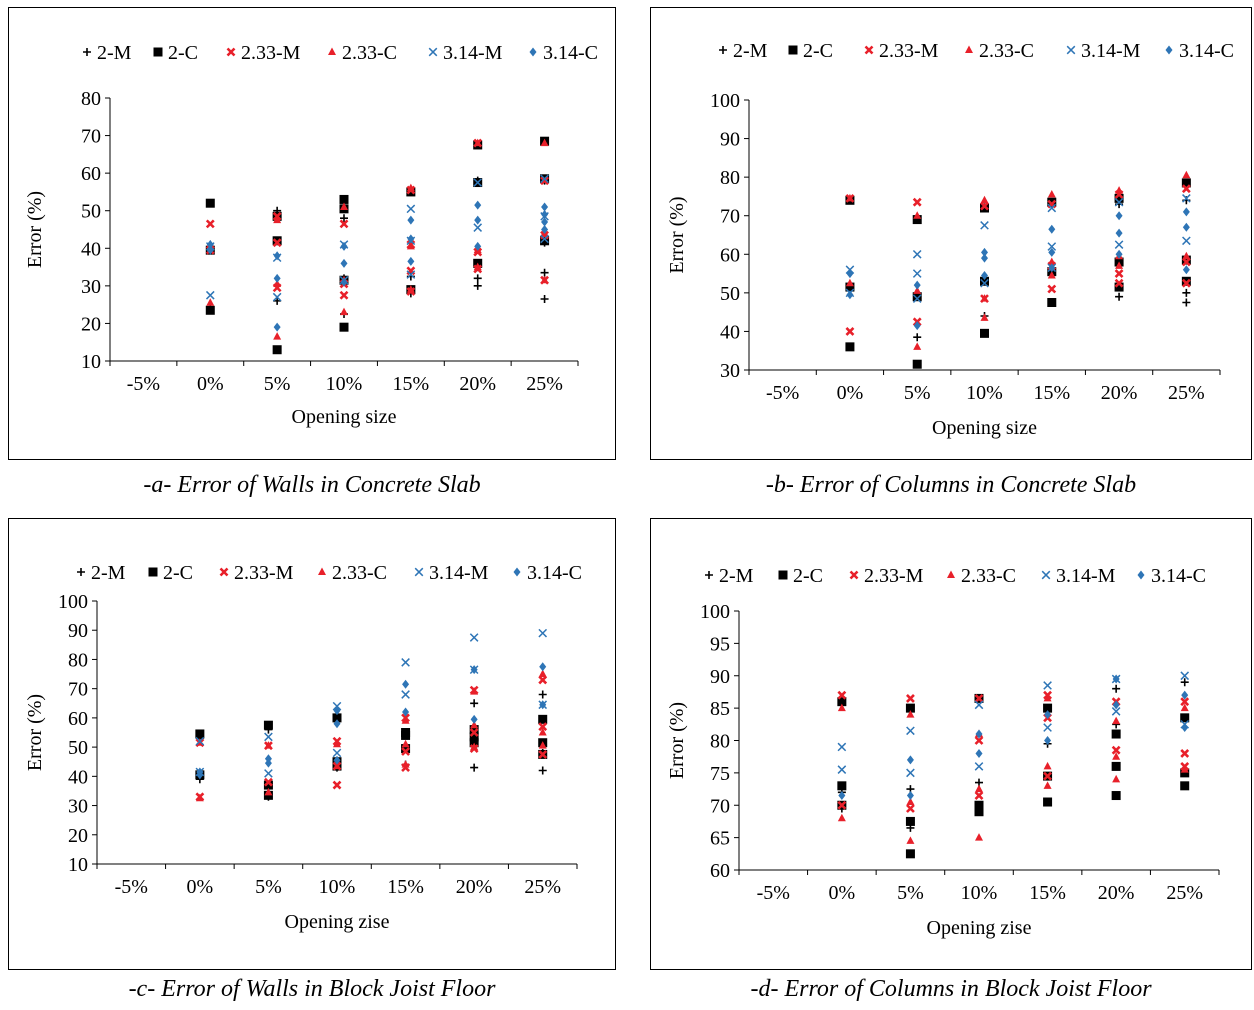 The height and width of the screenshot is (1010, 1254). Describe the element at coordinates (405, 887) in the screenshot. I see `x-tick-label: 15%` at that location.